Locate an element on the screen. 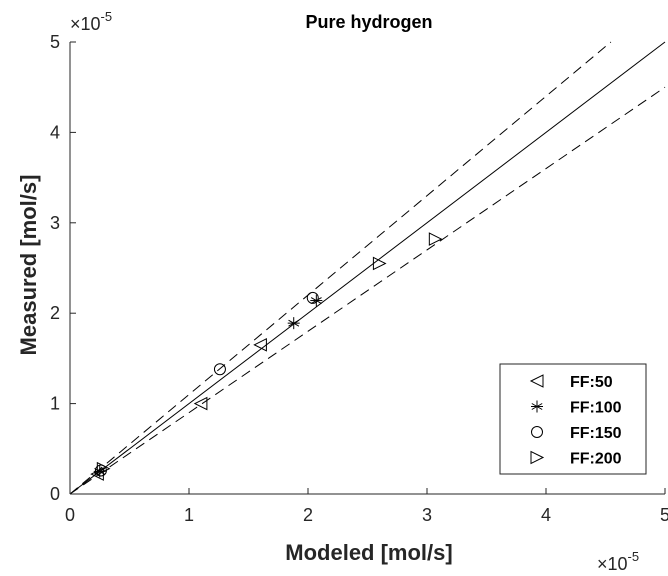 The width and height of the screenshot is (668, 576). y-tick-label: 0 is located at coordinates (55, 494).